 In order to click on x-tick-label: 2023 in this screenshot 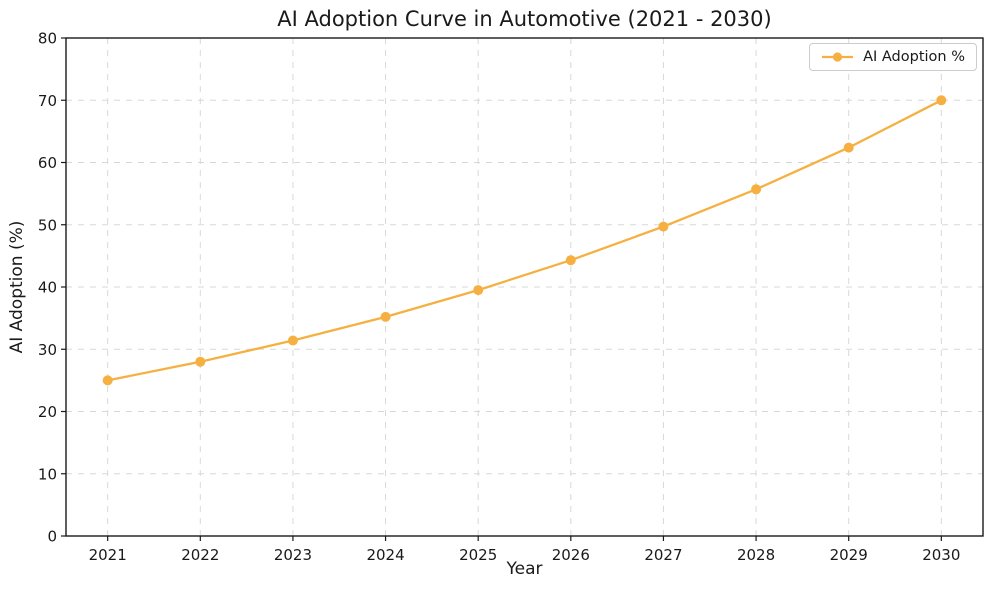, I will do `click(293, 555)`.